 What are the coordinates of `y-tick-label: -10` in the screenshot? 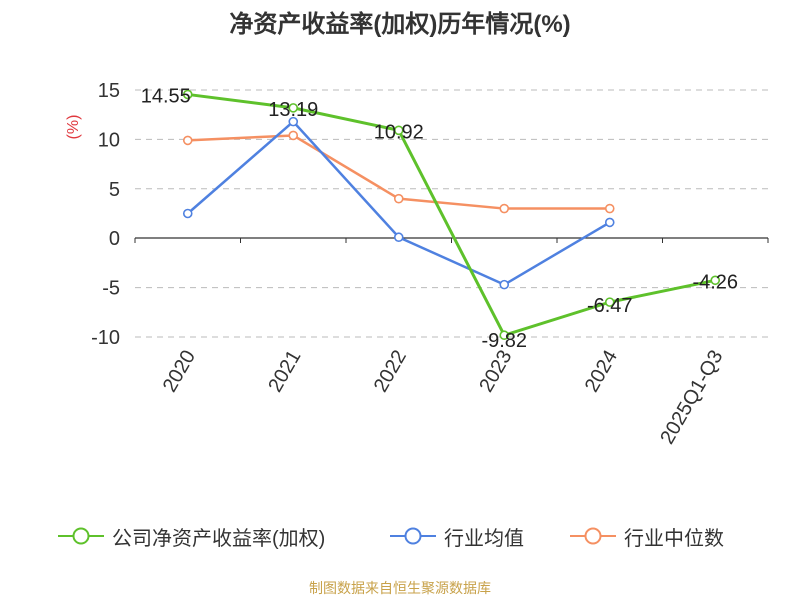 It's located at (105, 338).